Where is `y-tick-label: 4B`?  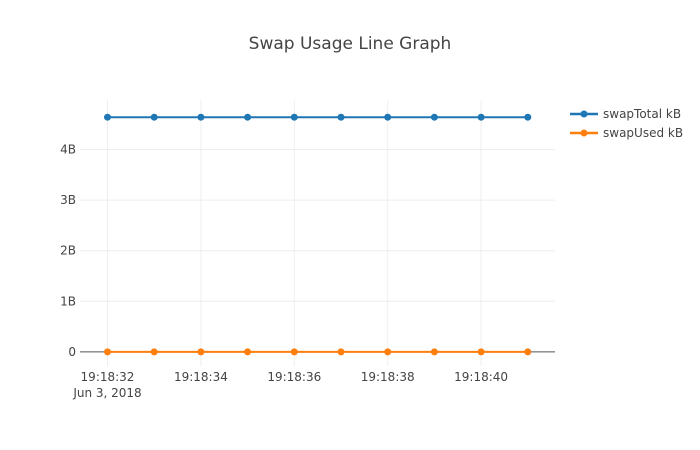
y-tick-label: 4B is located at coordinates (68, 150).